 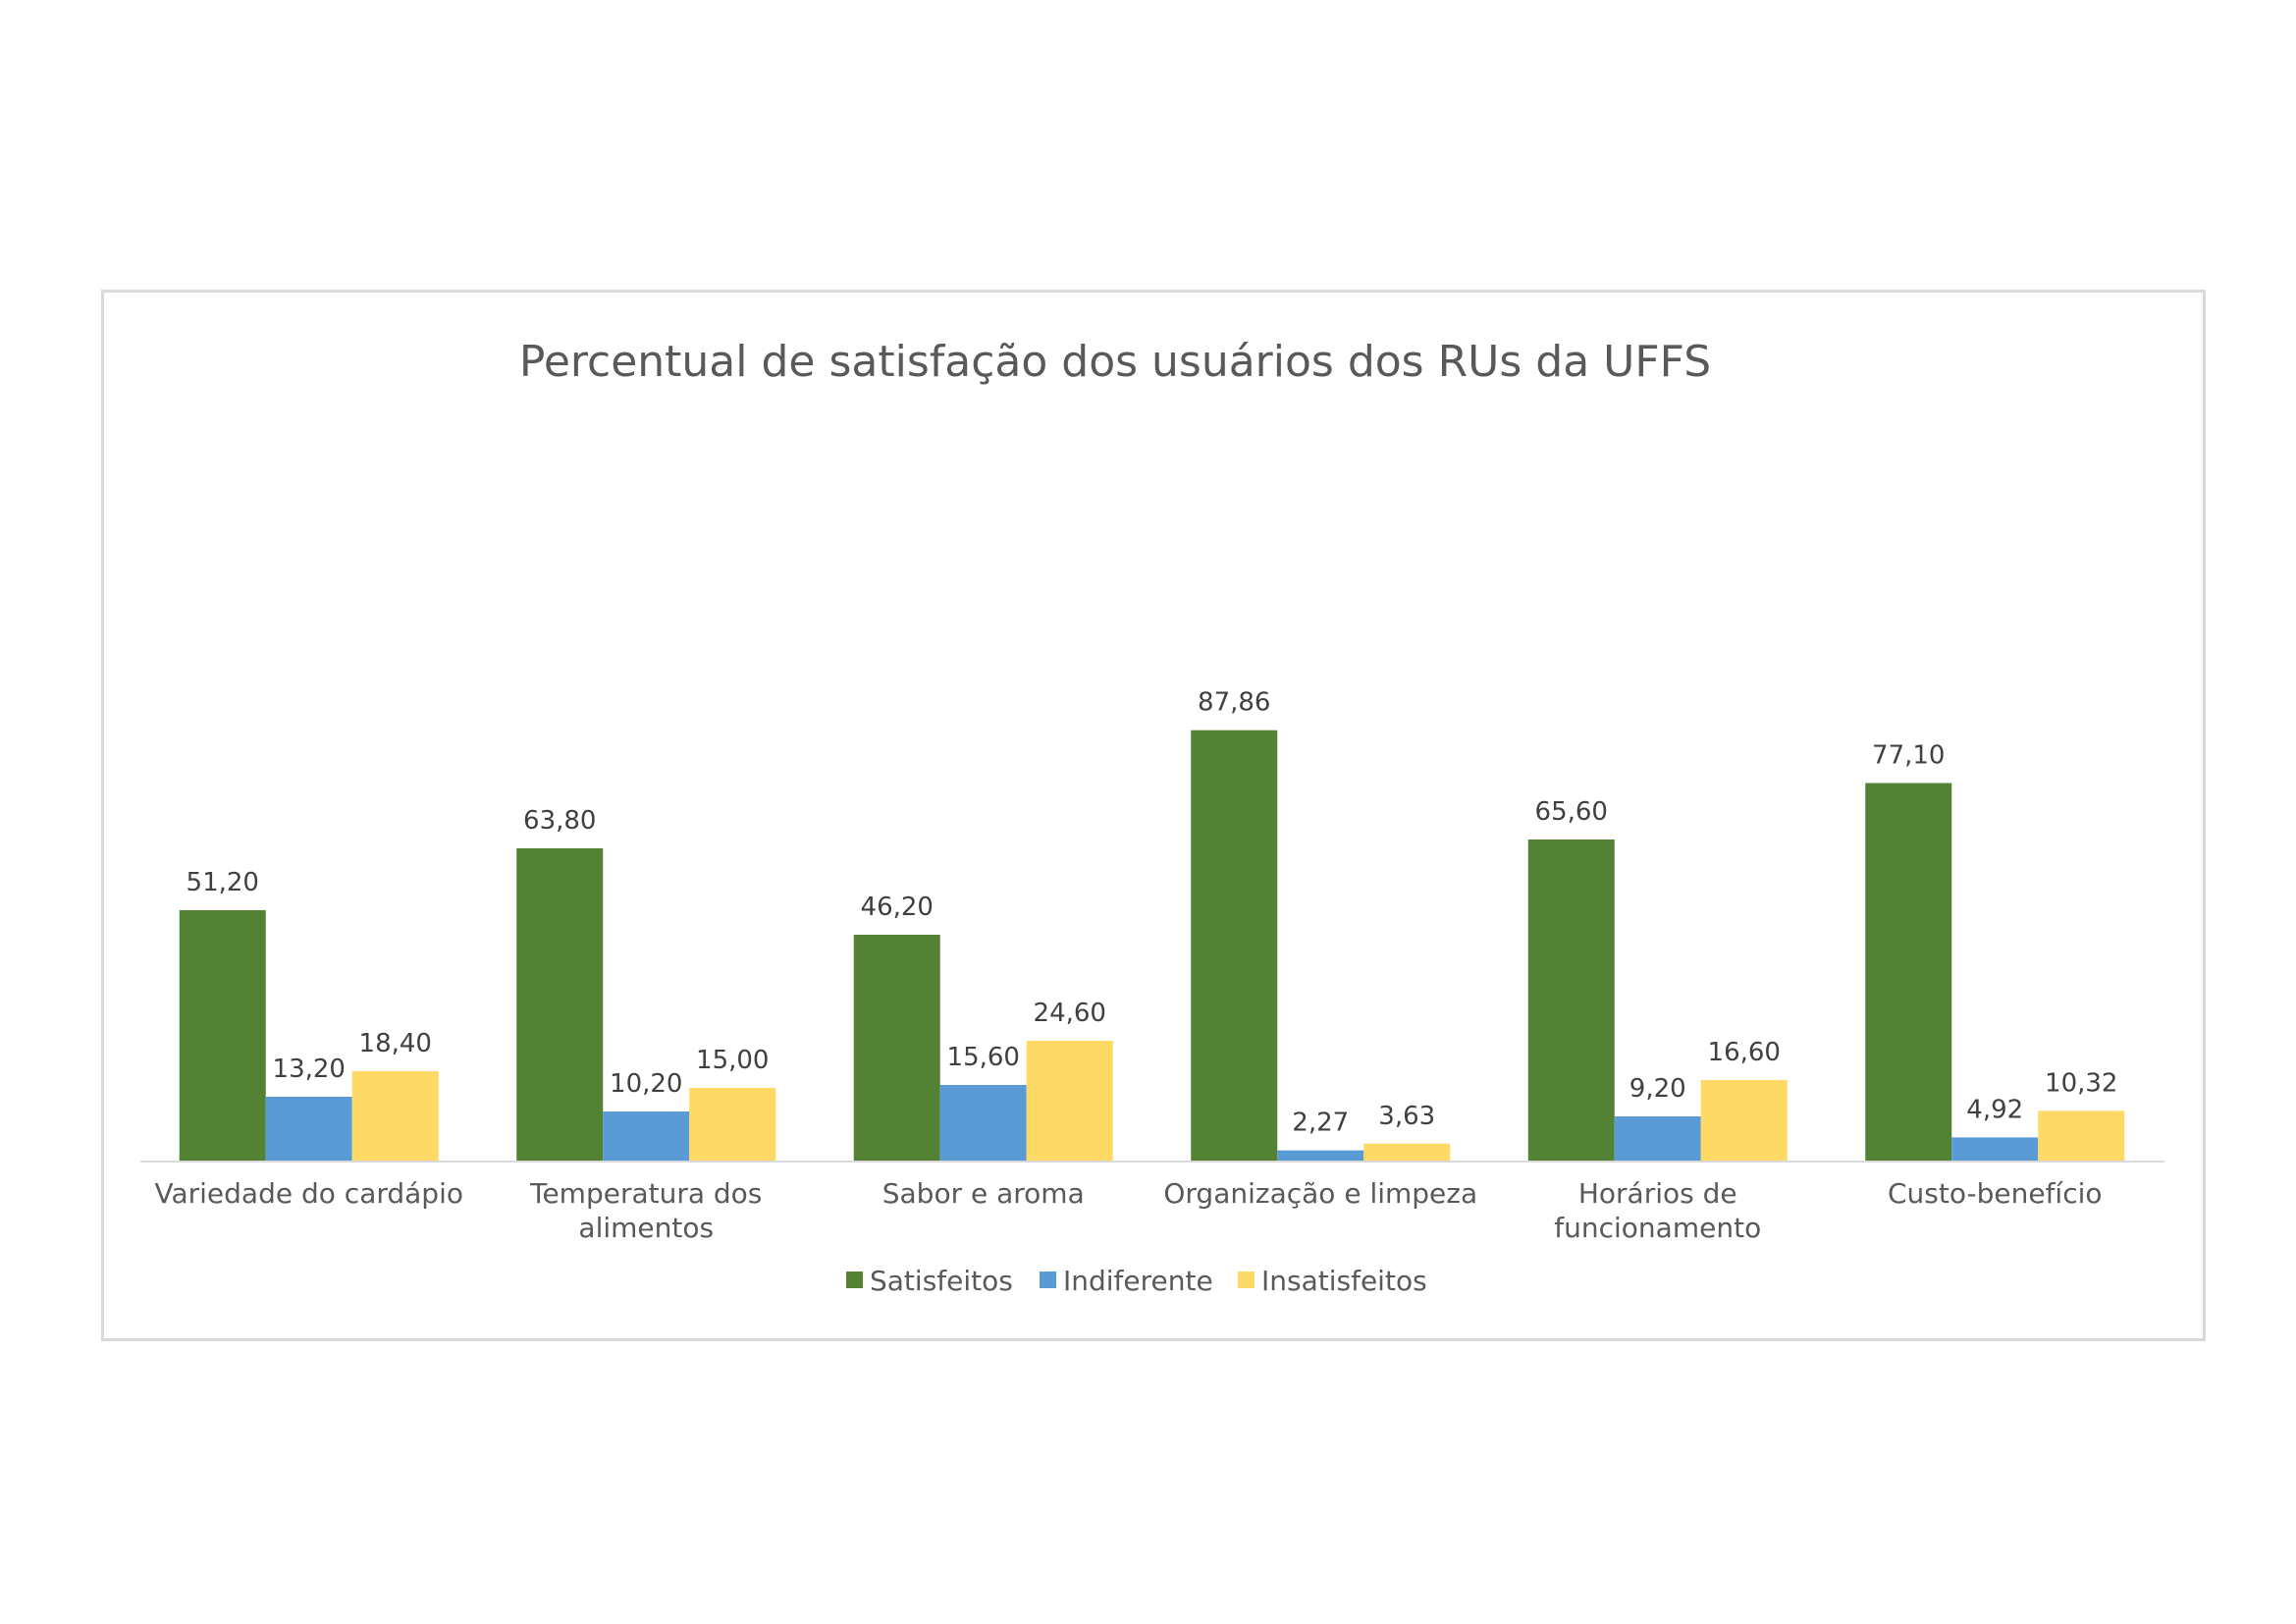 I want to click on category-label-5-0: Custo-benefício, so click(x=1995, y=1193).